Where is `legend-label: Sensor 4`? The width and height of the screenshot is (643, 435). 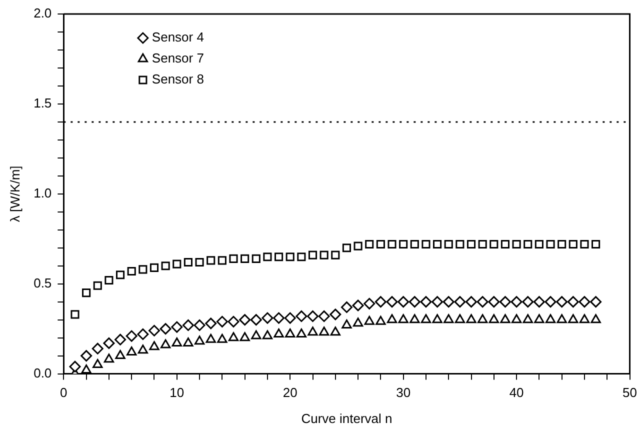
legend-label: Sensor 4 is located at coordinates (178, 37).